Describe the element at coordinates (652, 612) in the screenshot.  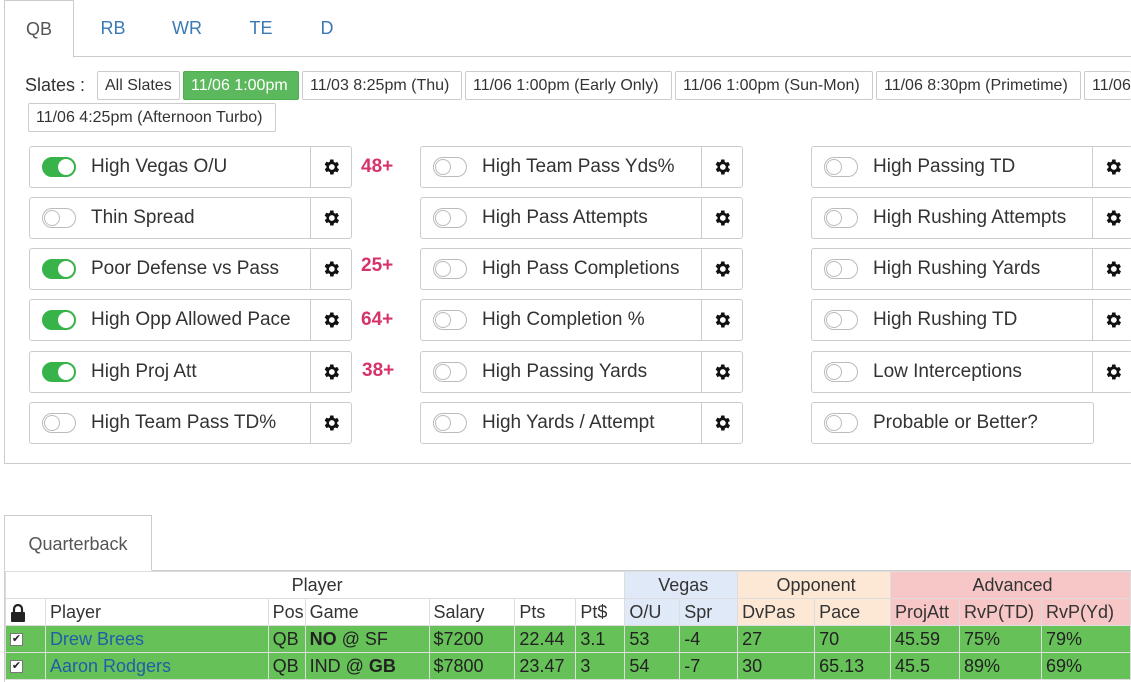
I see `col-ou: O/U` at that location.